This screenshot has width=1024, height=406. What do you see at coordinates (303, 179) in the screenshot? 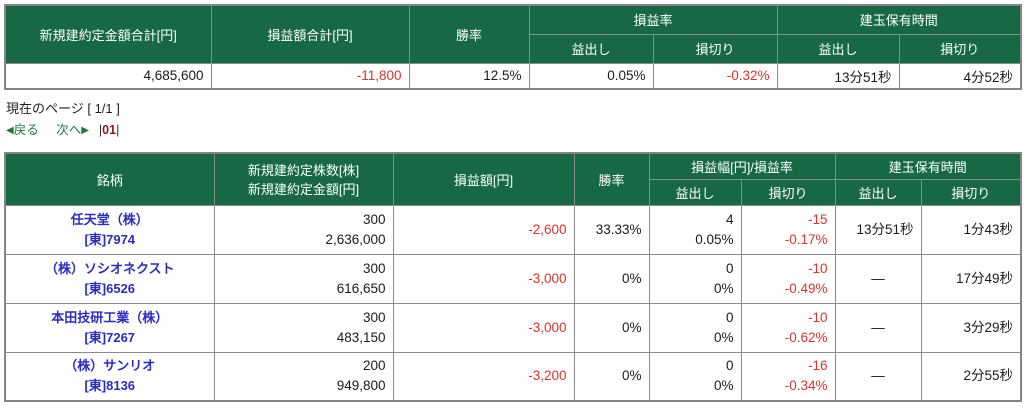
I see `header-new-shares: 新規建約定株数[株] 新規建約定金額[円]` at bounding box center [303, 179].